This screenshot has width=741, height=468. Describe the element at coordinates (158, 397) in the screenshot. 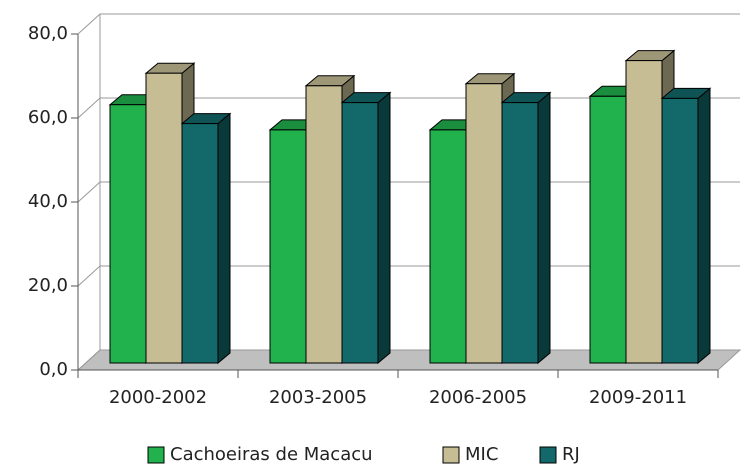

I see `x-tick-label: 2000-2002` at that location.